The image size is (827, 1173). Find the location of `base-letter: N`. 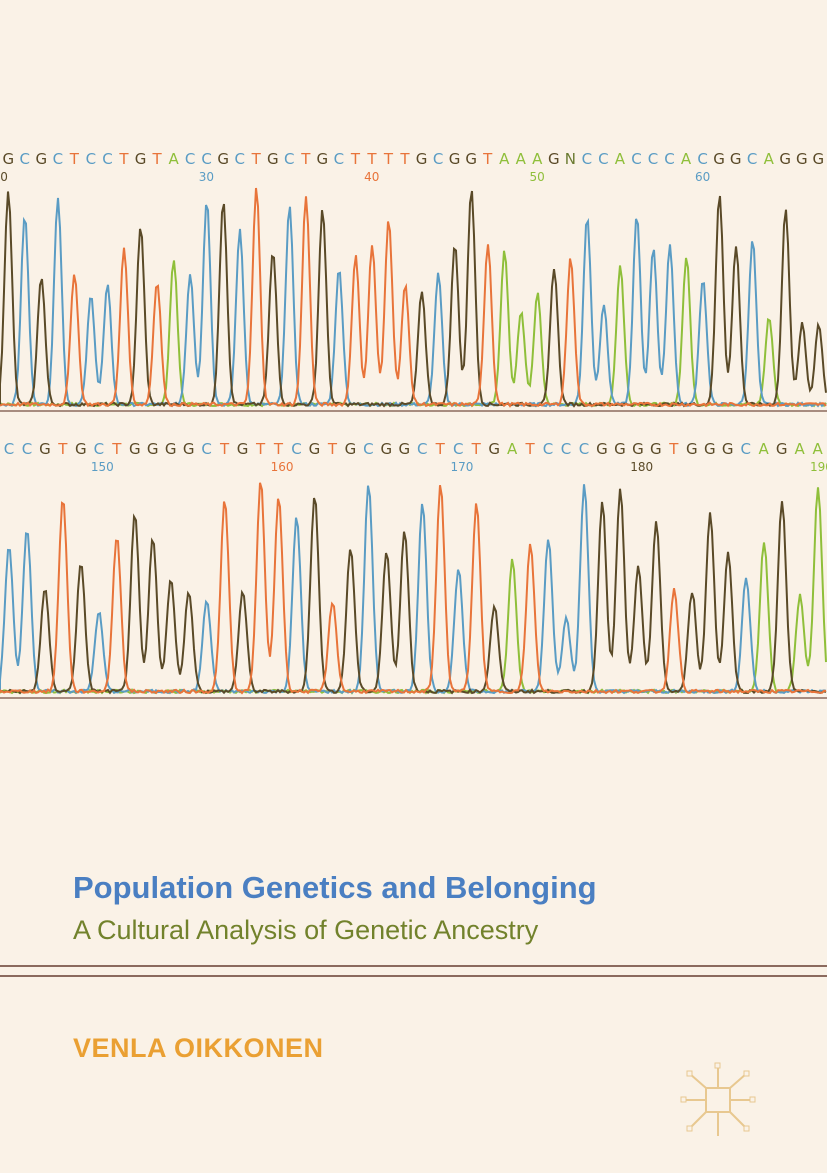

base-letter: N is located at coordinates (570, 159).